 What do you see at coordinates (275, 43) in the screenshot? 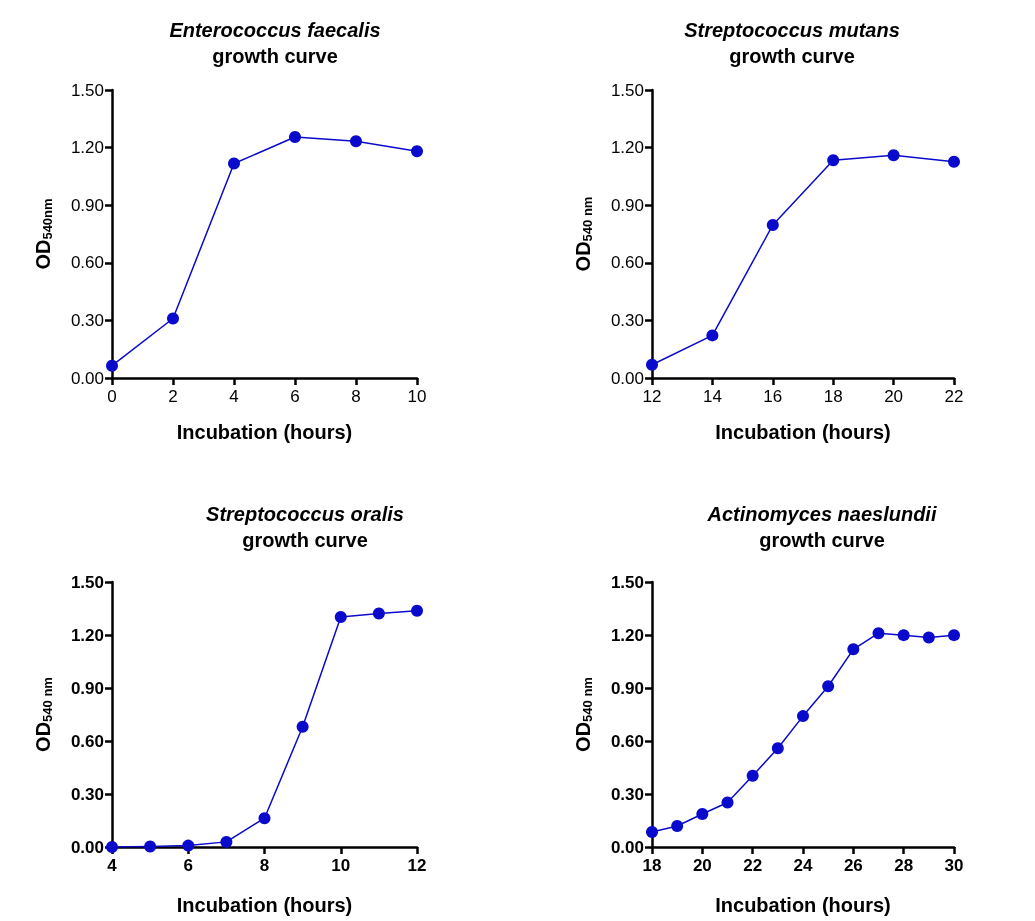
I see `chart-title: Enterococcus faecalis growth curve` at bounding box center [275, 43].